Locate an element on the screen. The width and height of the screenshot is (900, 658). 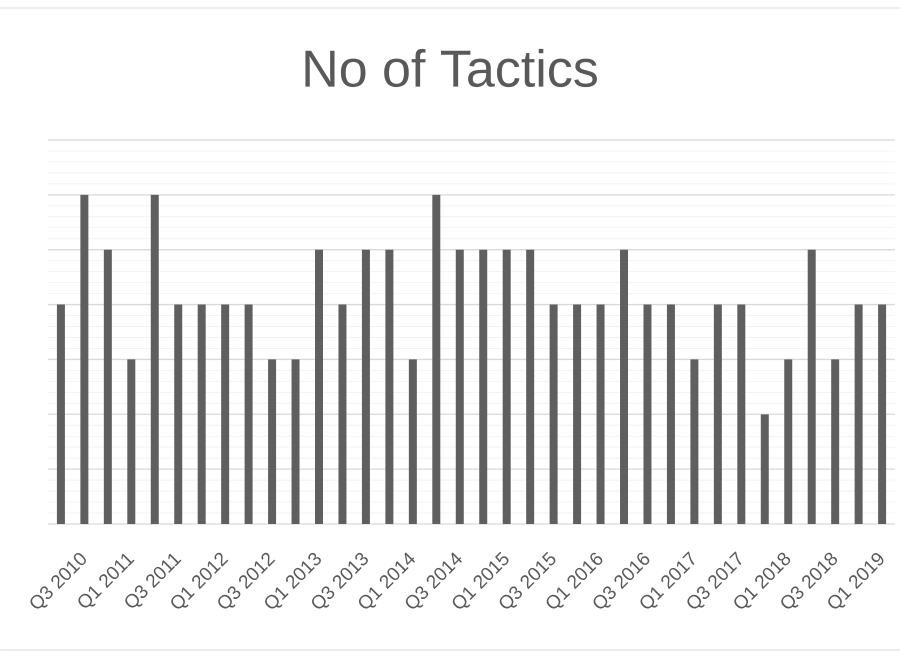
chart-title: No of Tactics is located at coordinates (451, 68).